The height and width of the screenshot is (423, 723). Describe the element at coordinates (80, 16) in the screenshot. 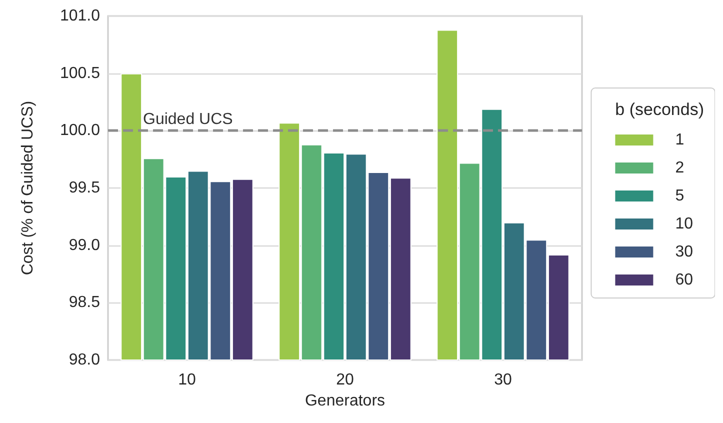

I see `y-tick-label: 101.0` at that location.